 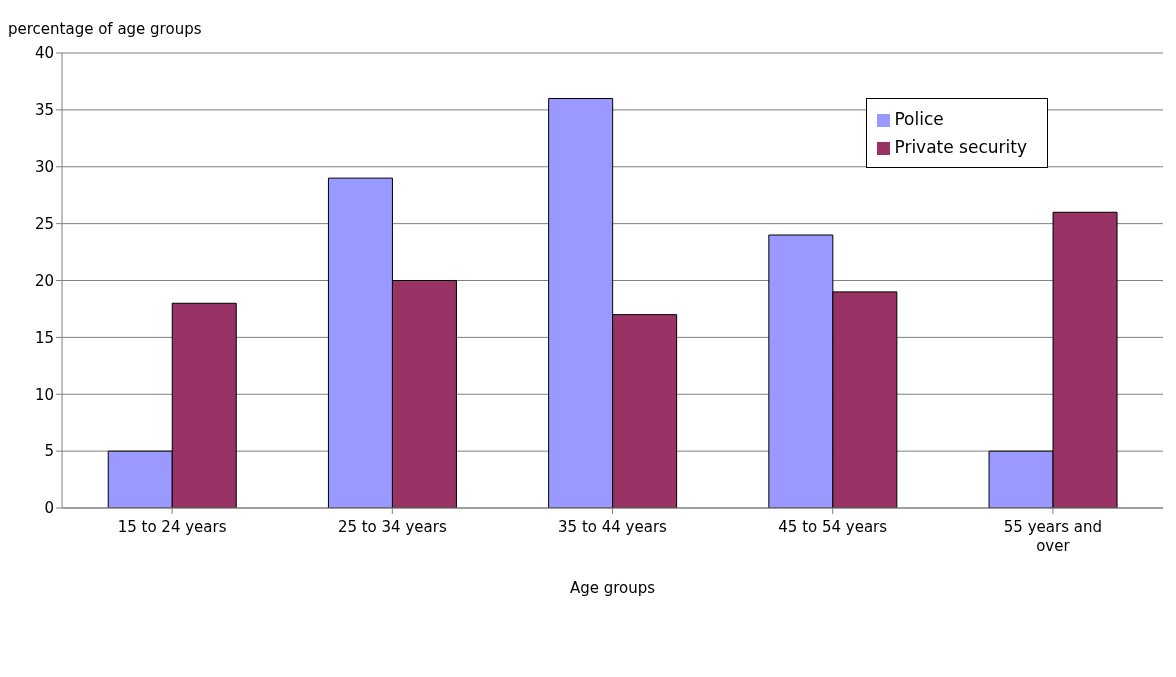 What do you see at coordinates (44, 394) in the screenshot?
I see `y-tick-label: 10` at bounding box center [44, 394].